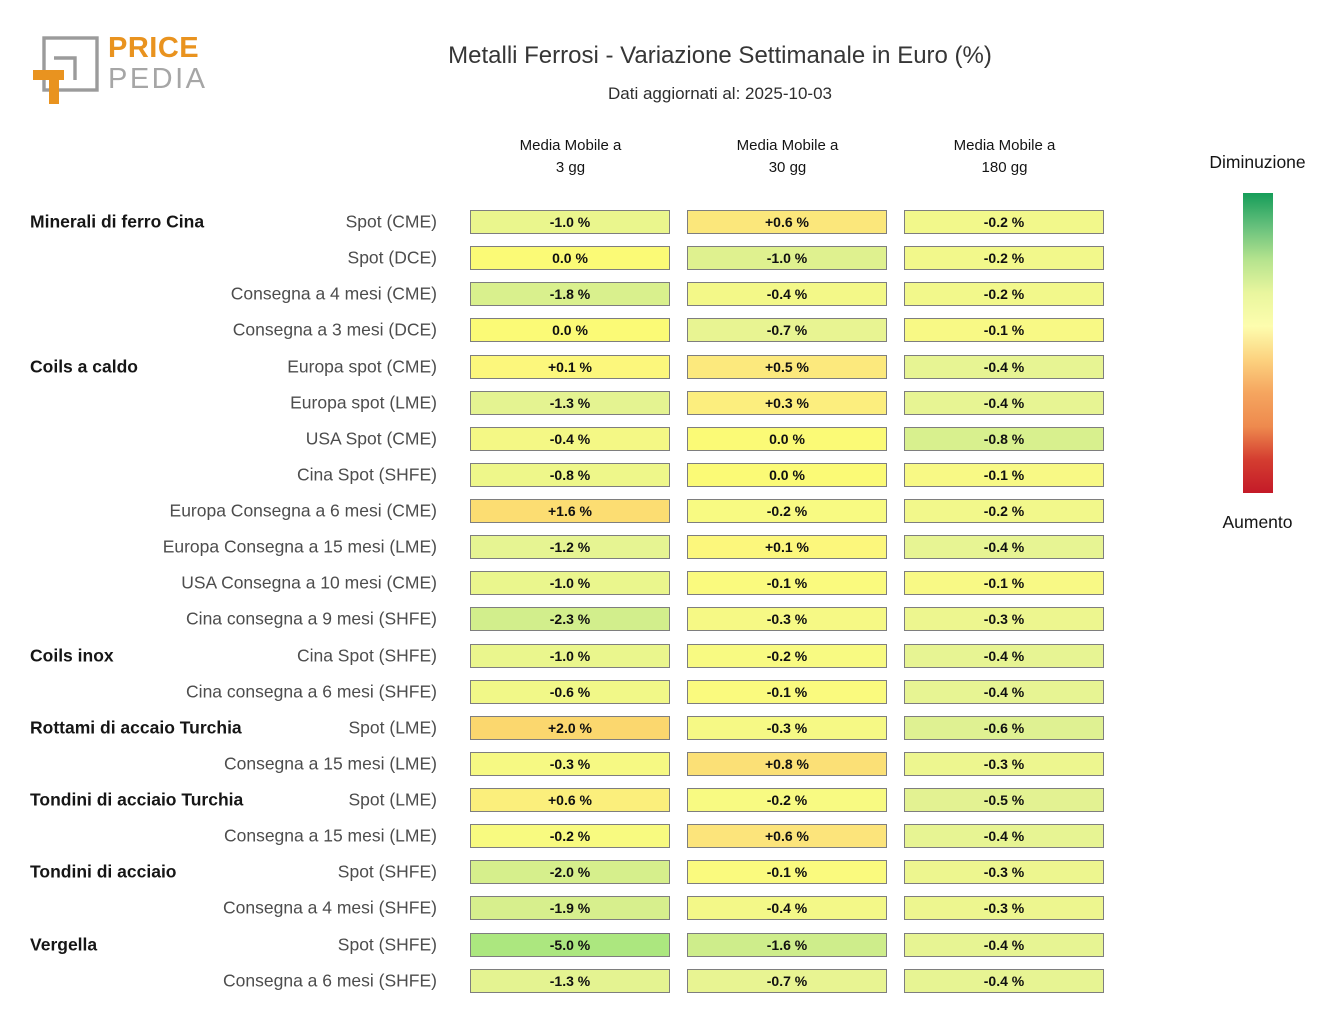  What do you see at coordinates (137, 799) in the screenshot?
I see `row-category-label: Tondini di acciaio Turchia` at bounding box center [137, 799].